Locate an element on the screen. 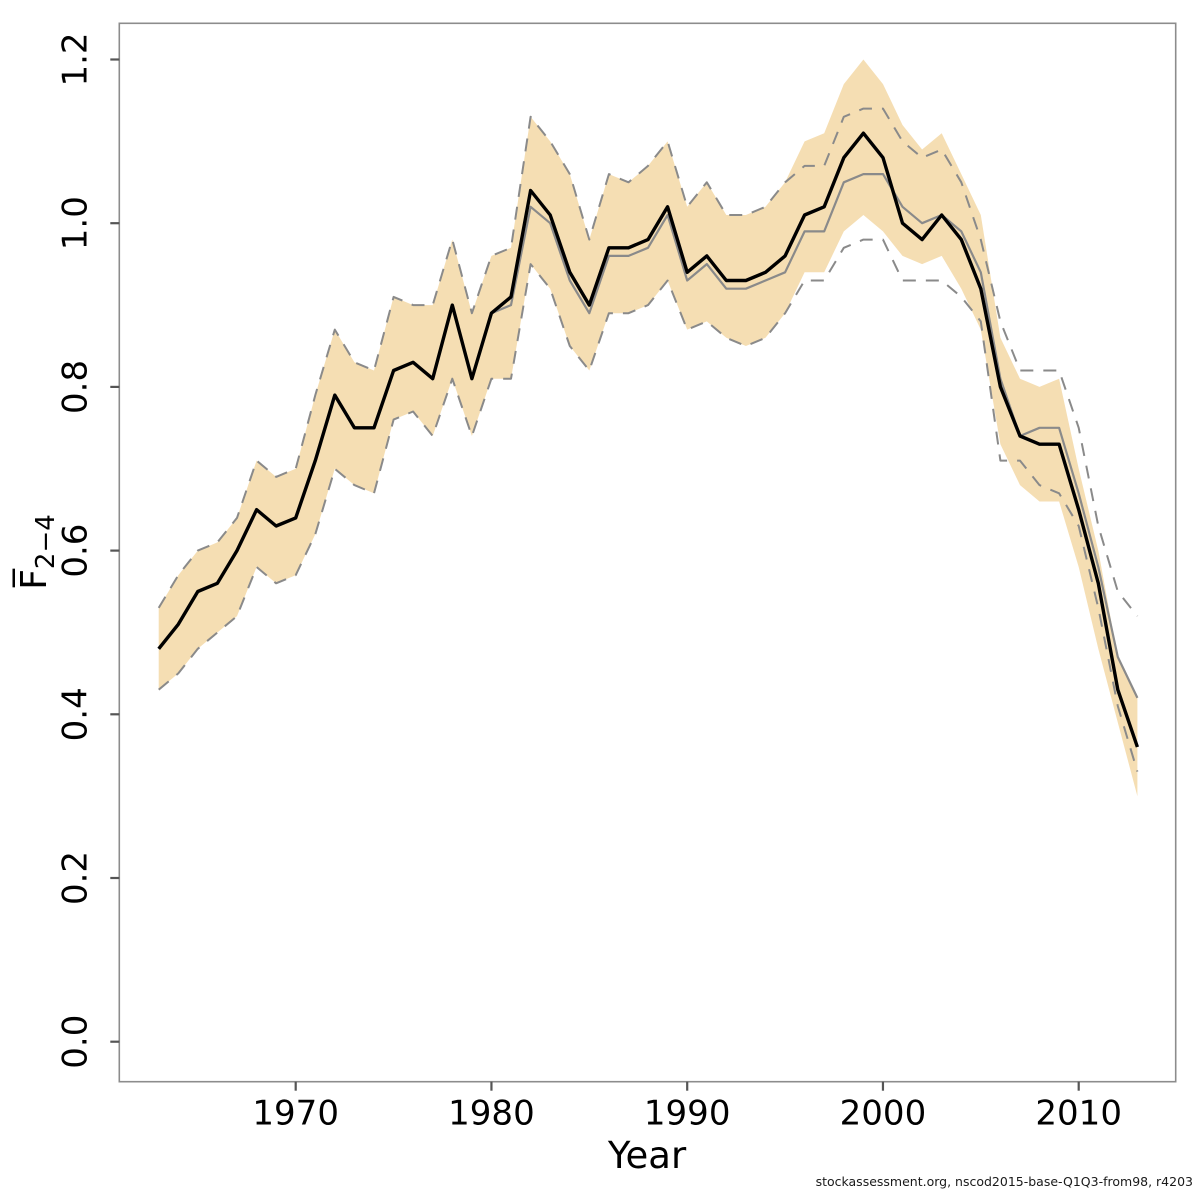 The height and width of the screenshot is (1200, 1200). x-tick-label: 1980 is located at coordinates (491, 1114).